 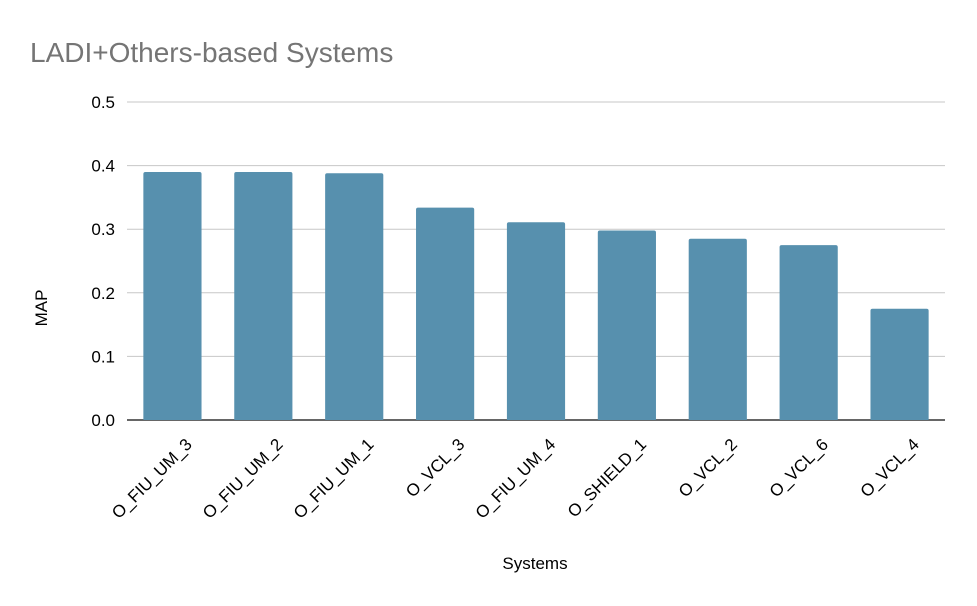 I want to click on x-tick-label: O_FIU_UM_2, so click(x=243, y=479).